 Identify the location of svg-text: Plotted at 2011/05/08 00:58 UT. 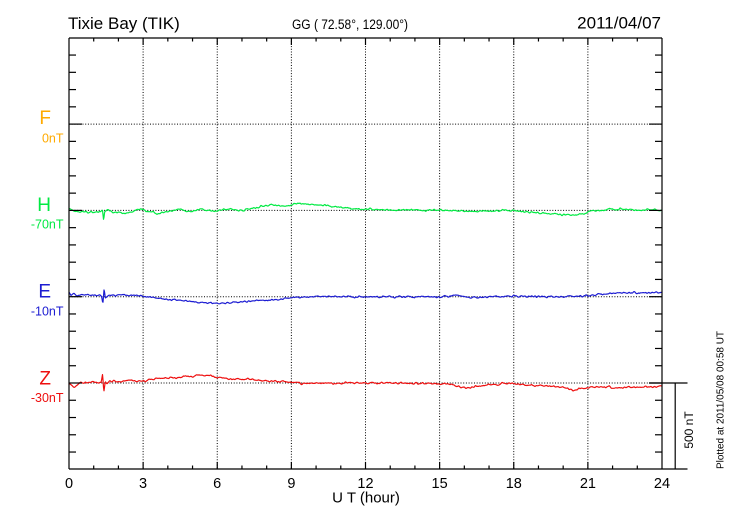
(721, 400).